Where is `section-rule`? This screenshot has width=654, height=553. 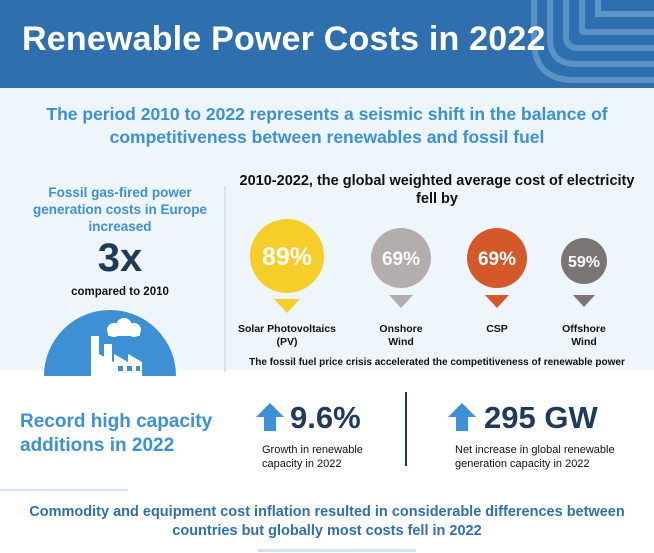
section-rule is located at coordinates (64, 490).